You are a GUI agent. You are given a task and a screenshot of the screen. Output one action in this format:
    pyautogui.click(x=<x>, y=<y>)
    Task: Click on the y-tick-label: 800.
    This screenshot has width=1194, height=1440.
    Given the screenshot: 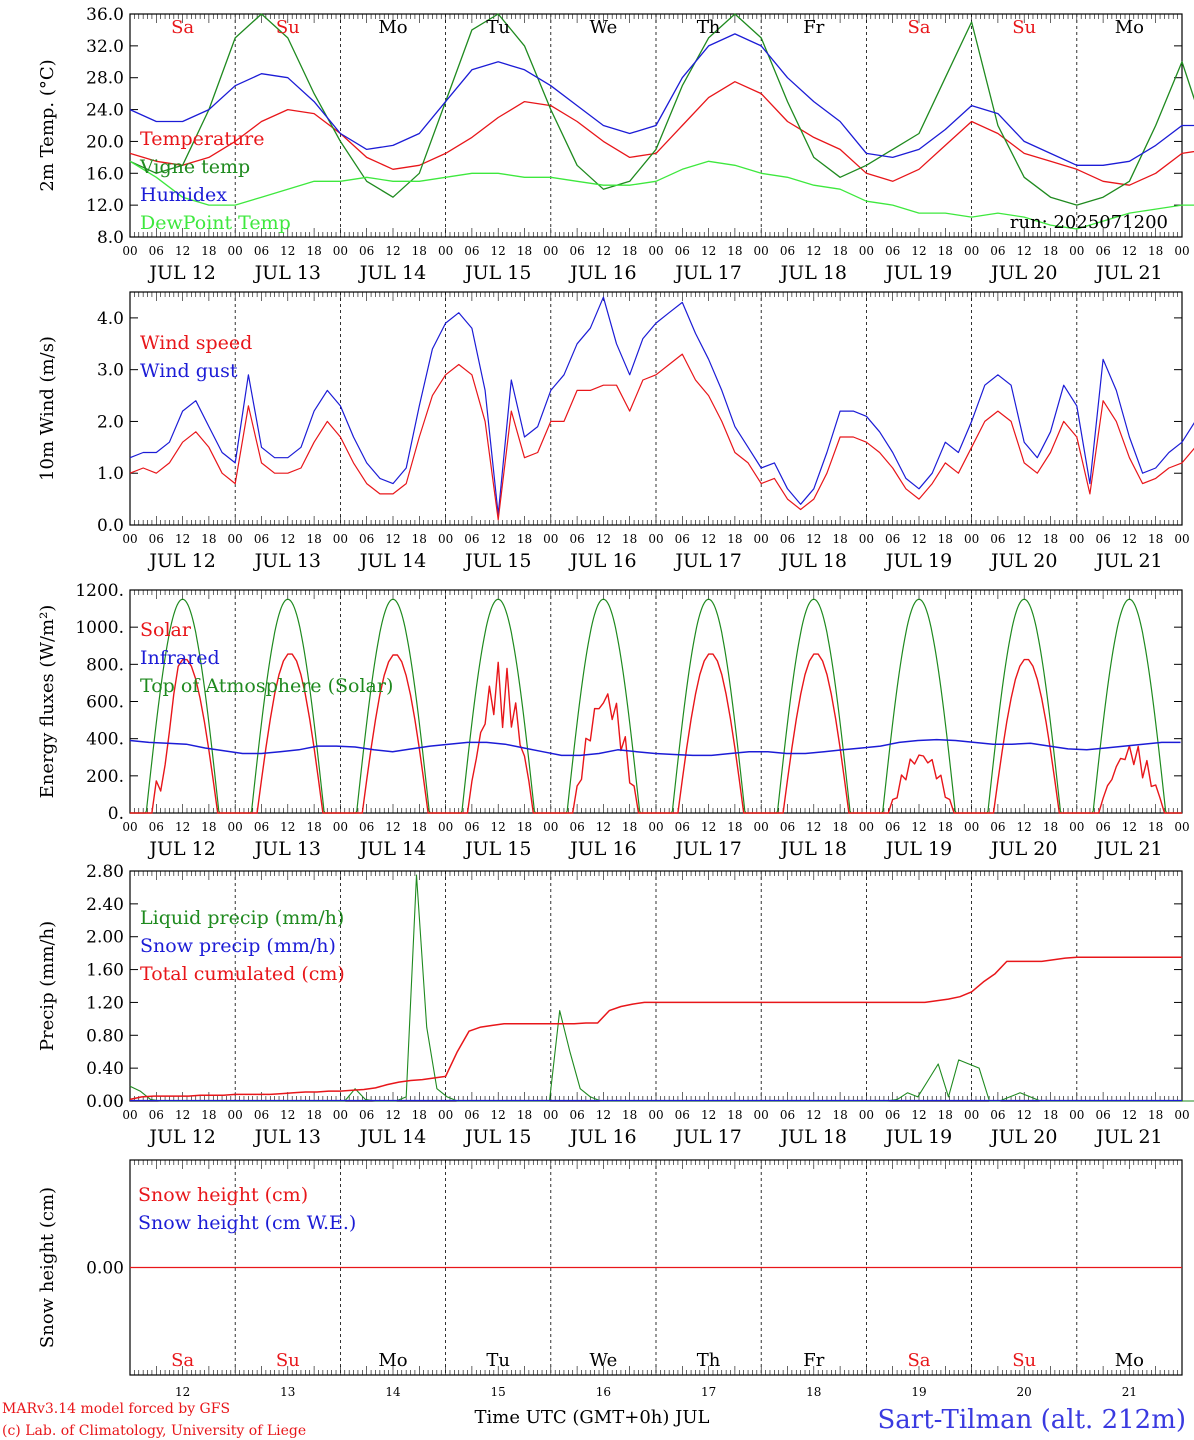 What is the action you would take?
    pyautogui.click(x=105, y=665)
    